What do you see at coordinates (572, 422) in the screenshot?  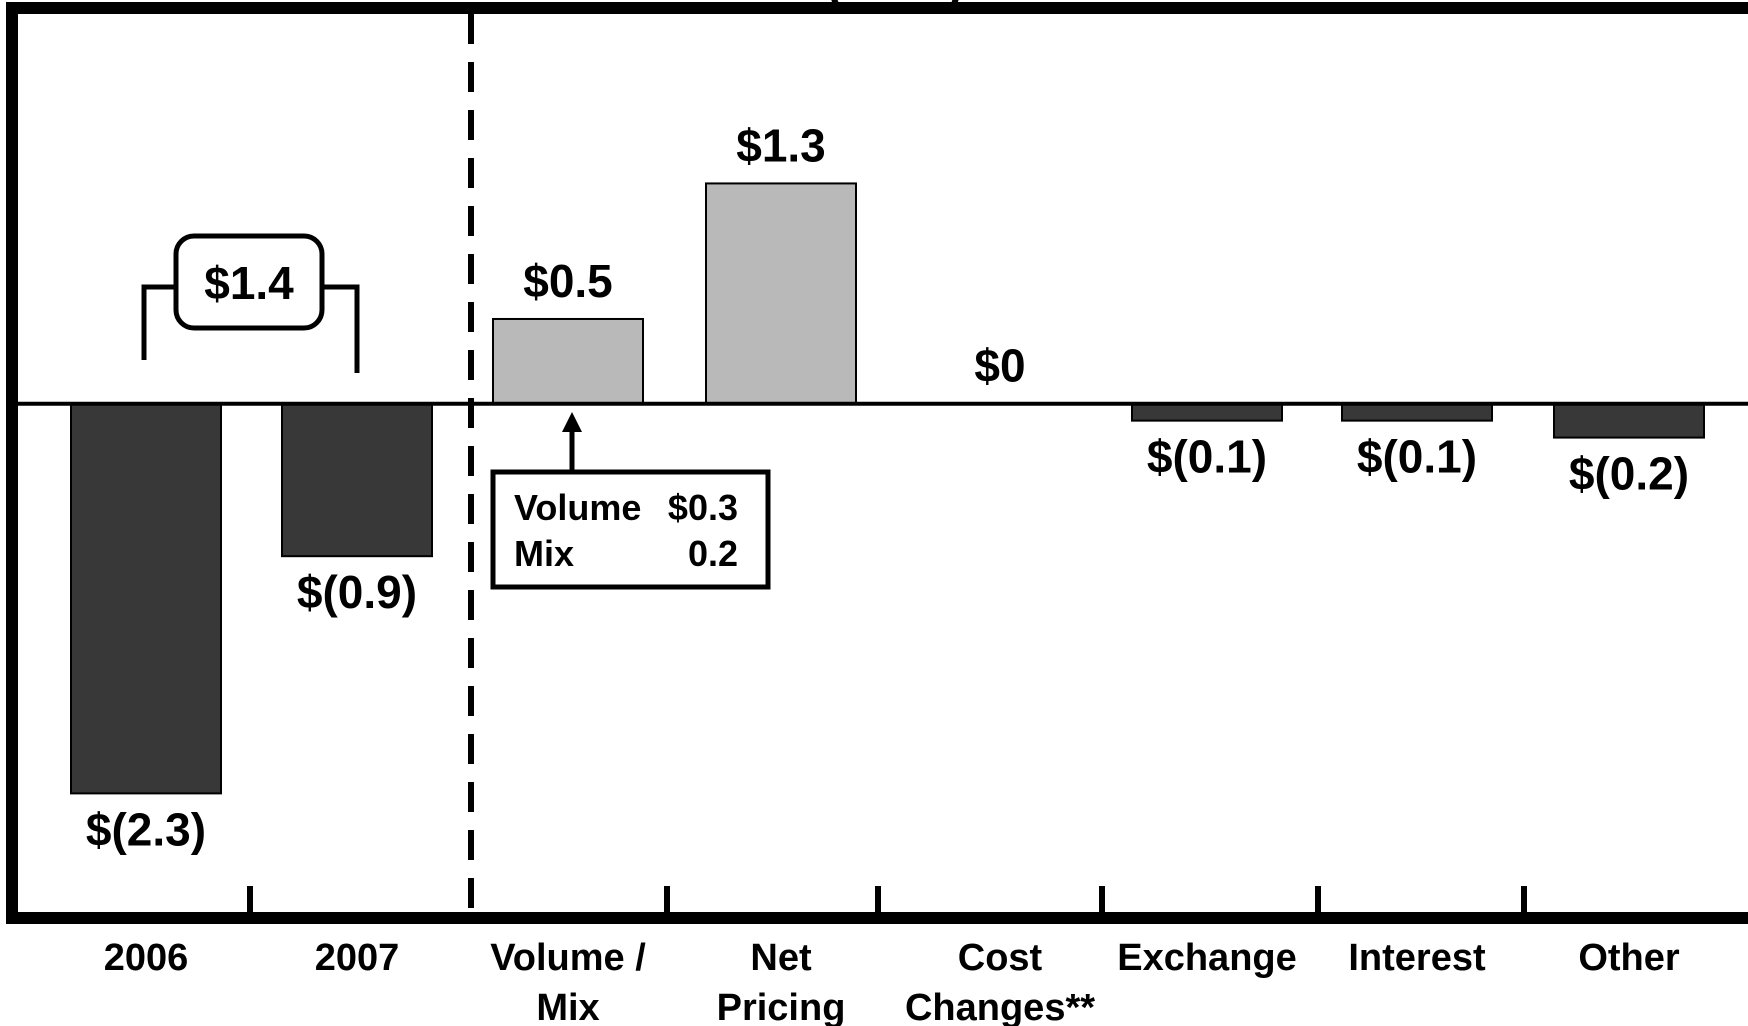 I see `callout-arrow-head` at bounding box center [572, 422].